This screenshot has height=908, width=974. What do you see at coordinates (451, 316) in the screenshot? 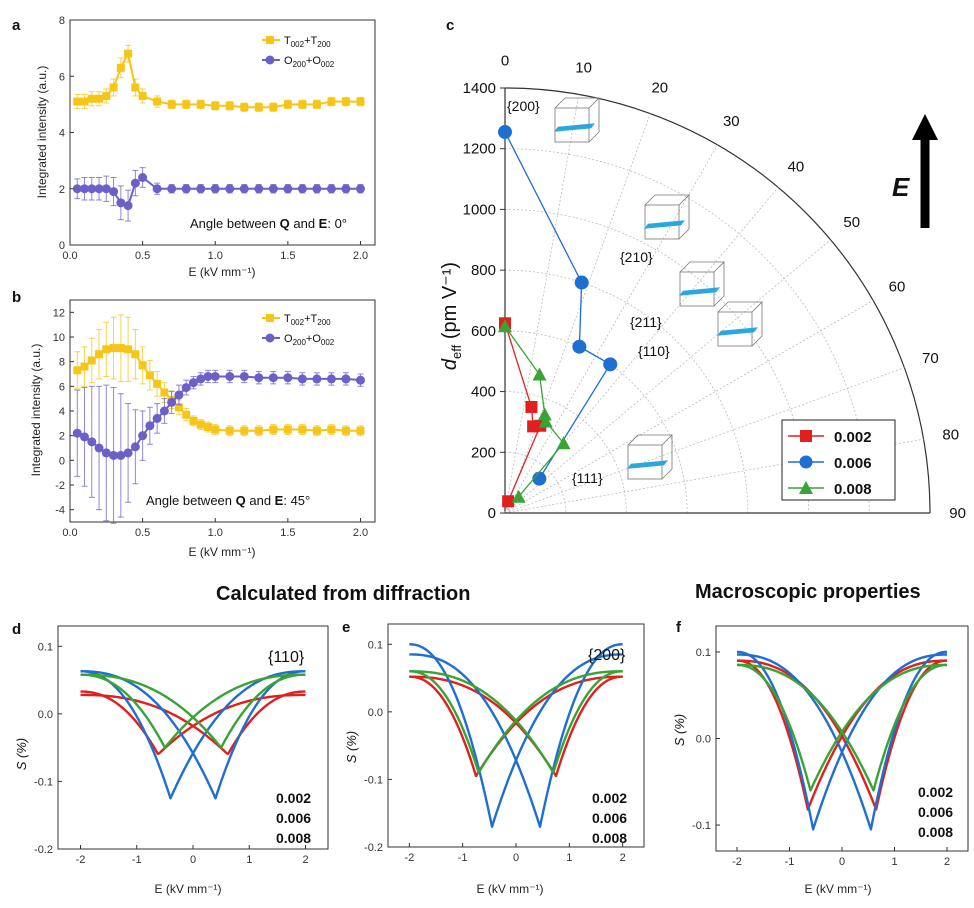
I see `panel-c-ylabel: deff (pm V⁻¹)` at bounding box center [451, 316].